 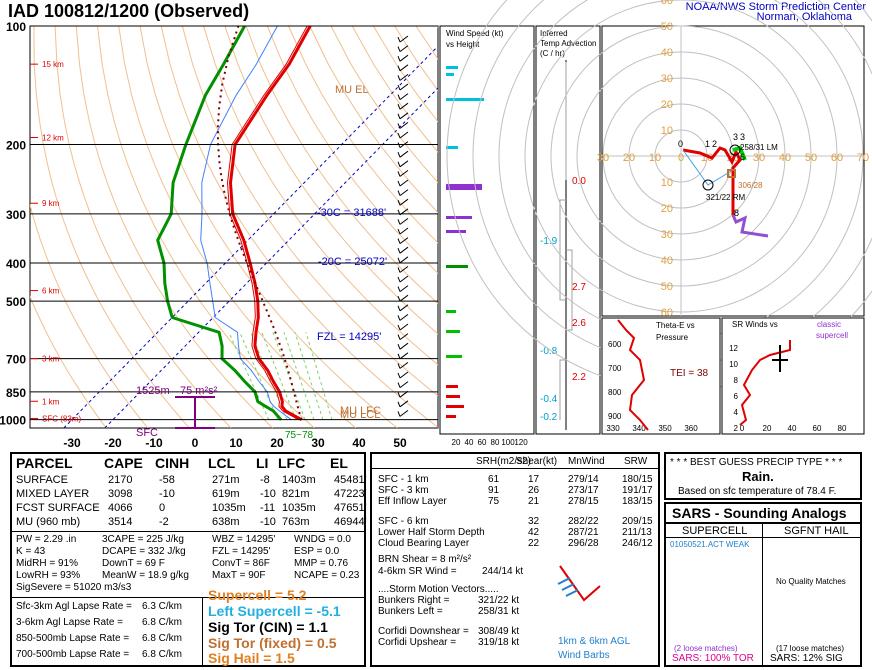 I want to click on parcel-cell: MU (960 mb), so click(x=48, y=522).